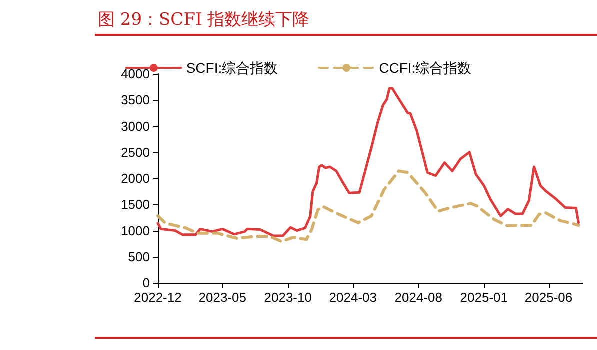 The width and height of the screenshot is (597, 350). I want to click on y-tick-label: 2000, so click(135, 178).